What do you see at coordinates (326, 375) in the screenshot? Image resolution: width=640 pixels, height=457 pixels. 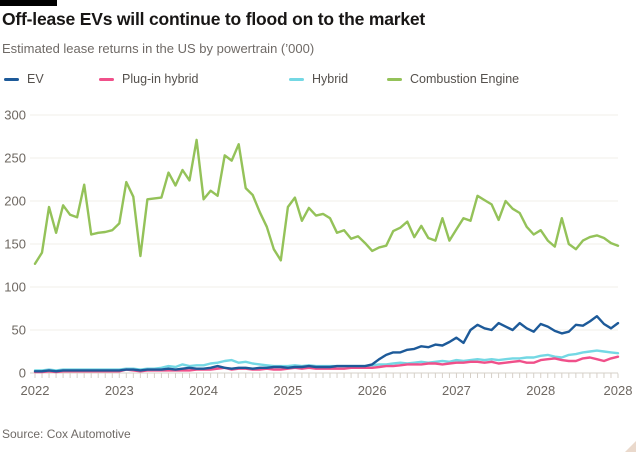 I see `x-axis-tick-marks` at bounding box center [326, 375].